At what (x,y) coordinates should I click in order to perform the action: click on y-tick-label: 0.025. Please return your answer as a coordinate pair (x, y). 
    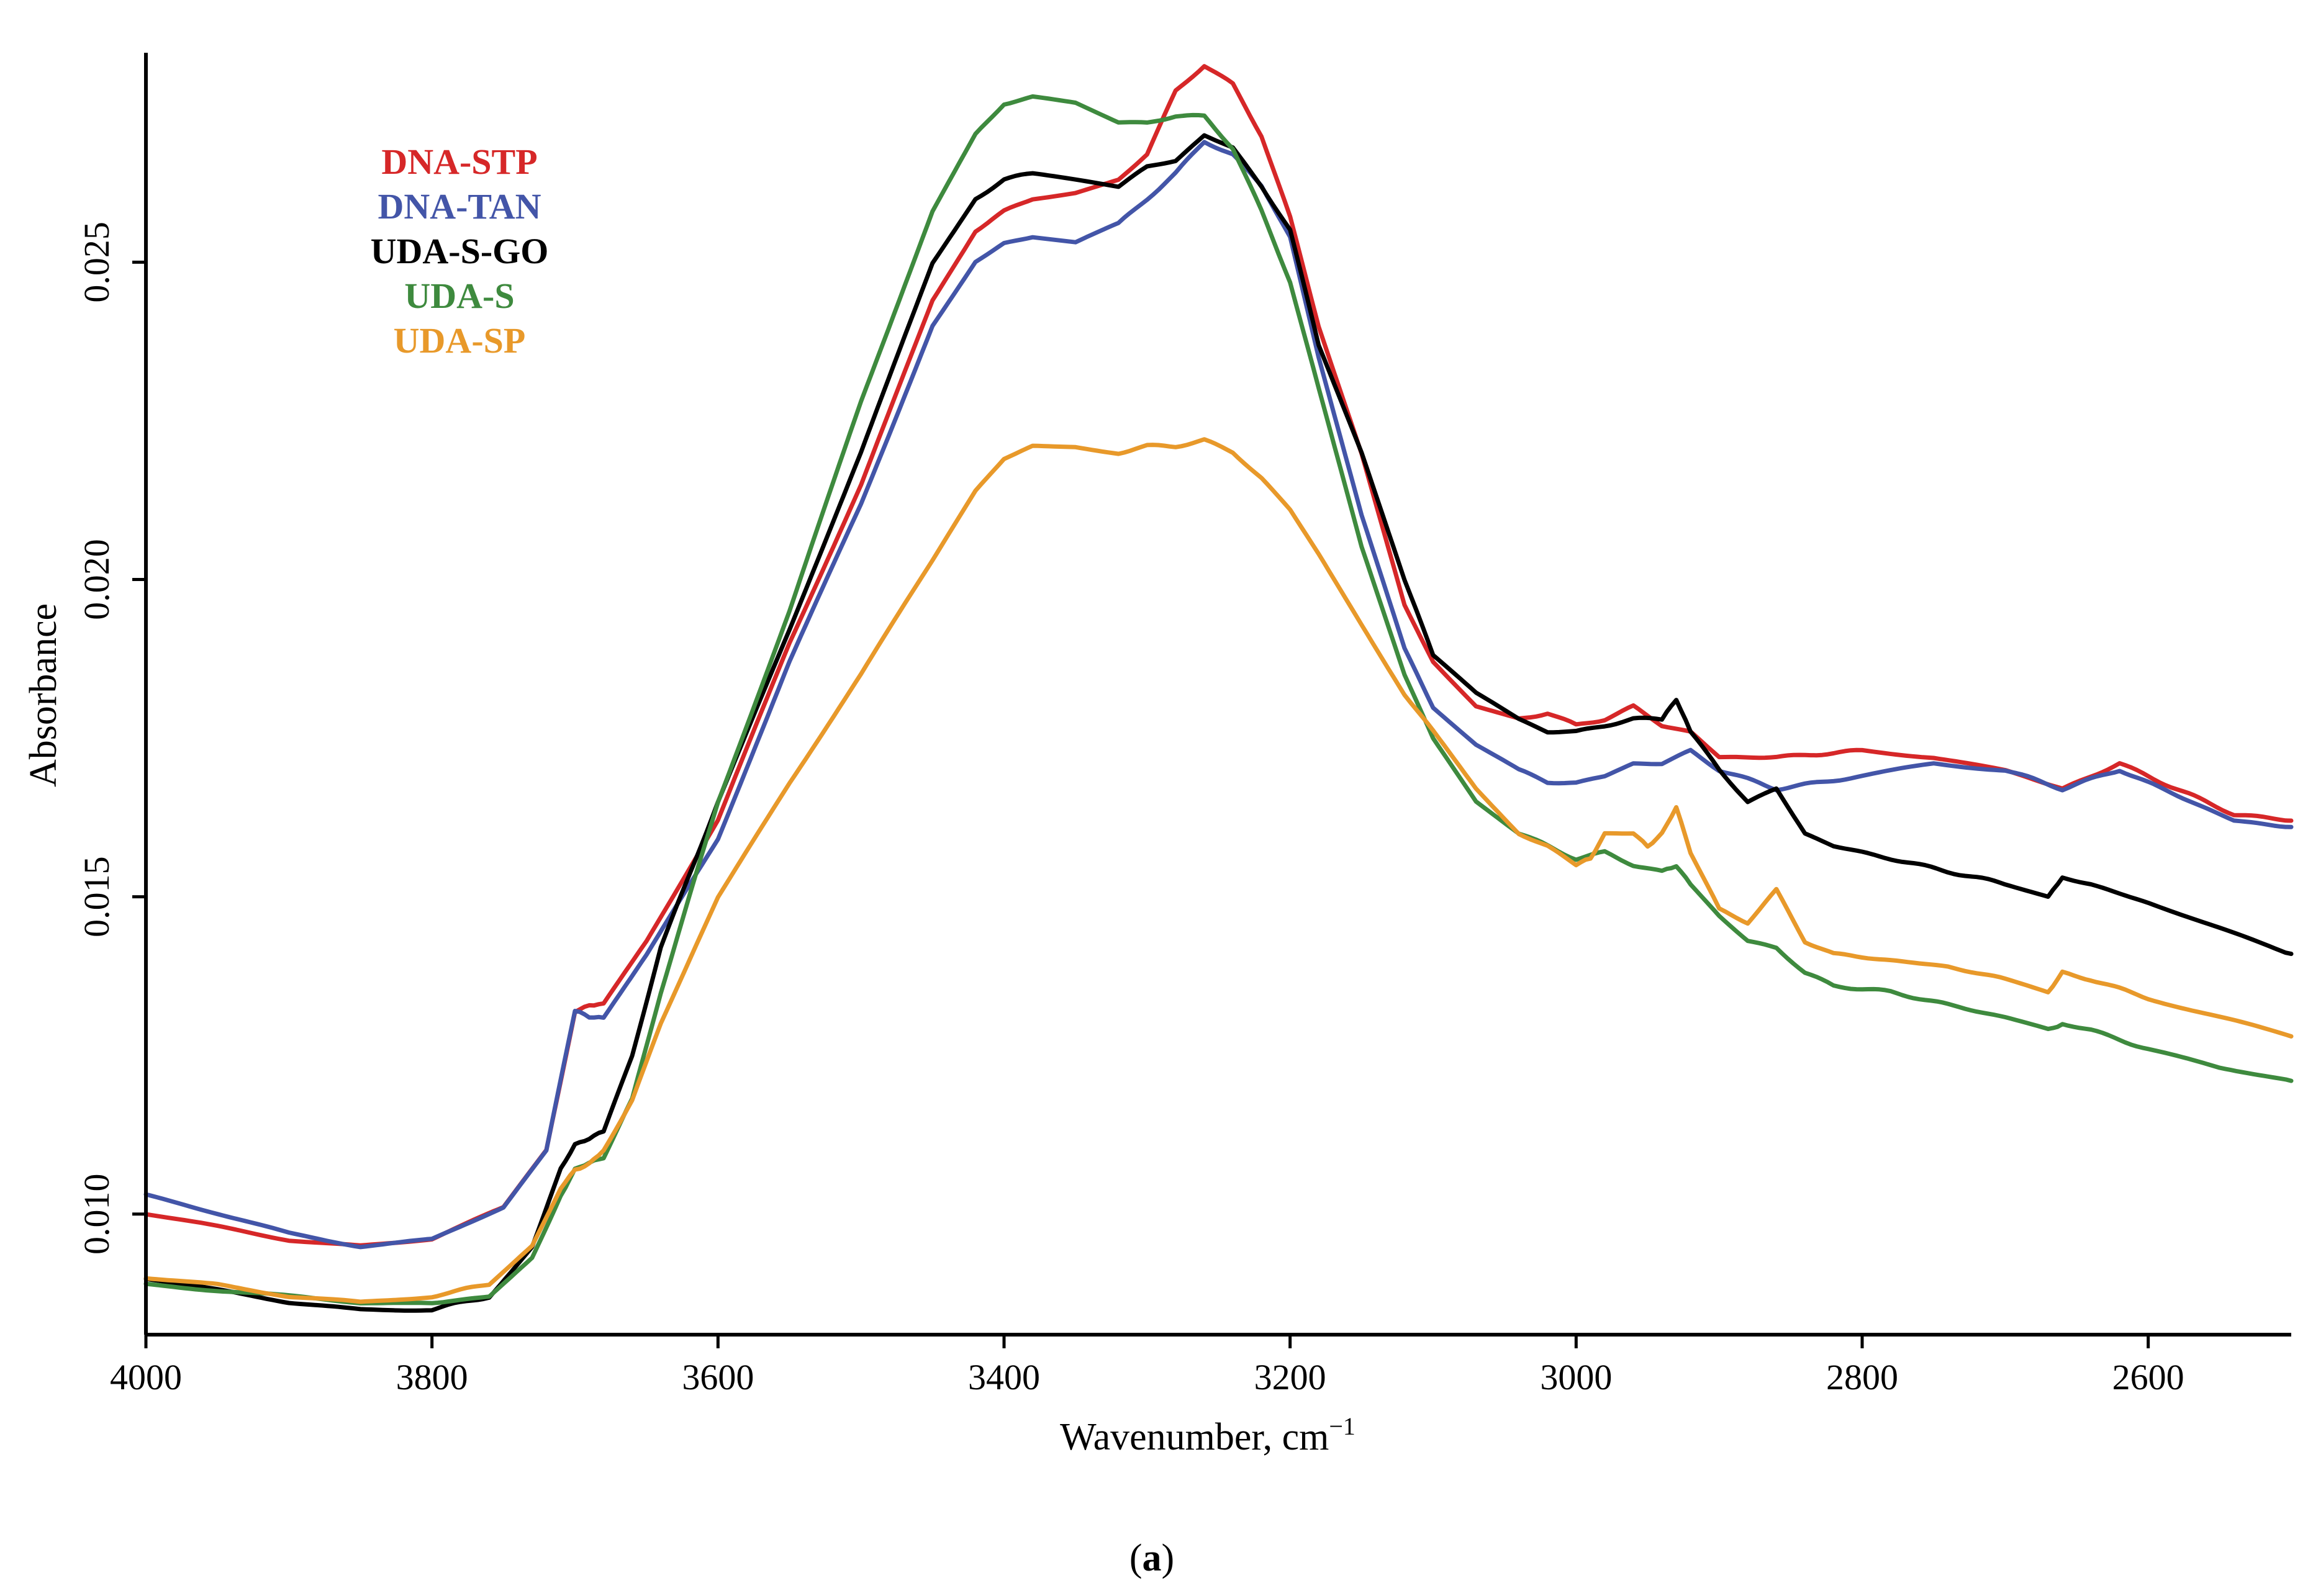
    Looking at the image, I should click on (97, 262).